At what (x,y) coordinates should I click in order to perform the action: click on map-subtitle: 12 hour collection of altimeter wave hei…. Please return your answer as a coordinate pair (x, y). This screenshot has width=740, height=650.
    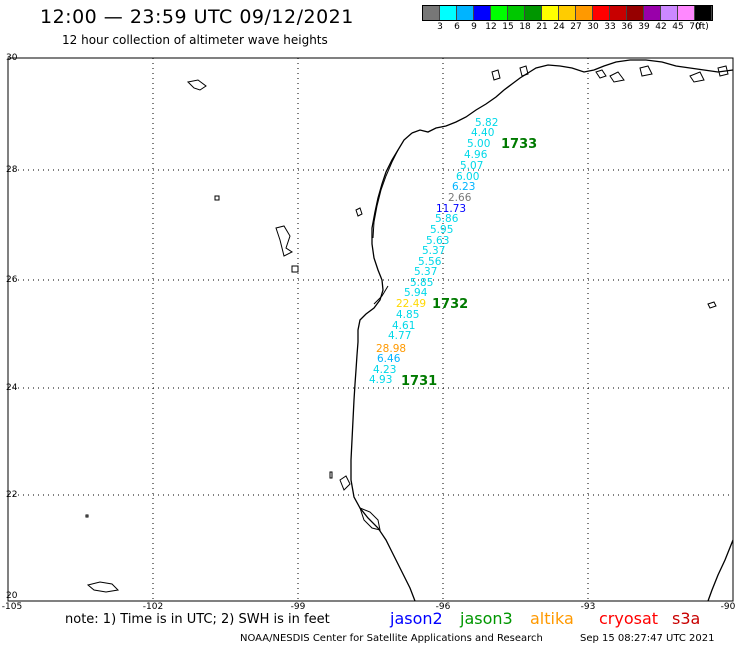
    Looking at the image, I should click on (195, 40).